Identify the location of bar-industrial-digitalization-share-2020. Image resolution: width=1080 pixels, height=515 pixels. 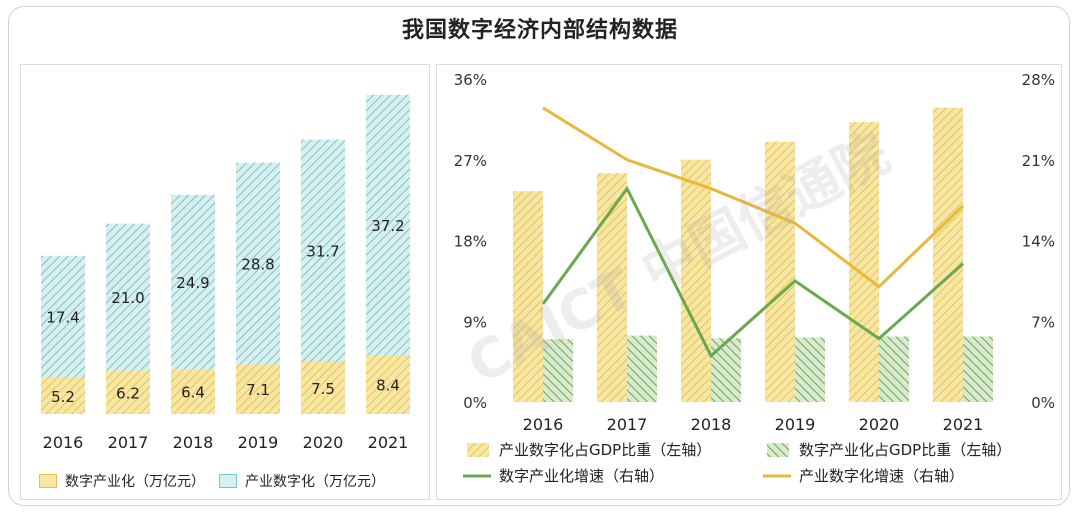
(864, 262).